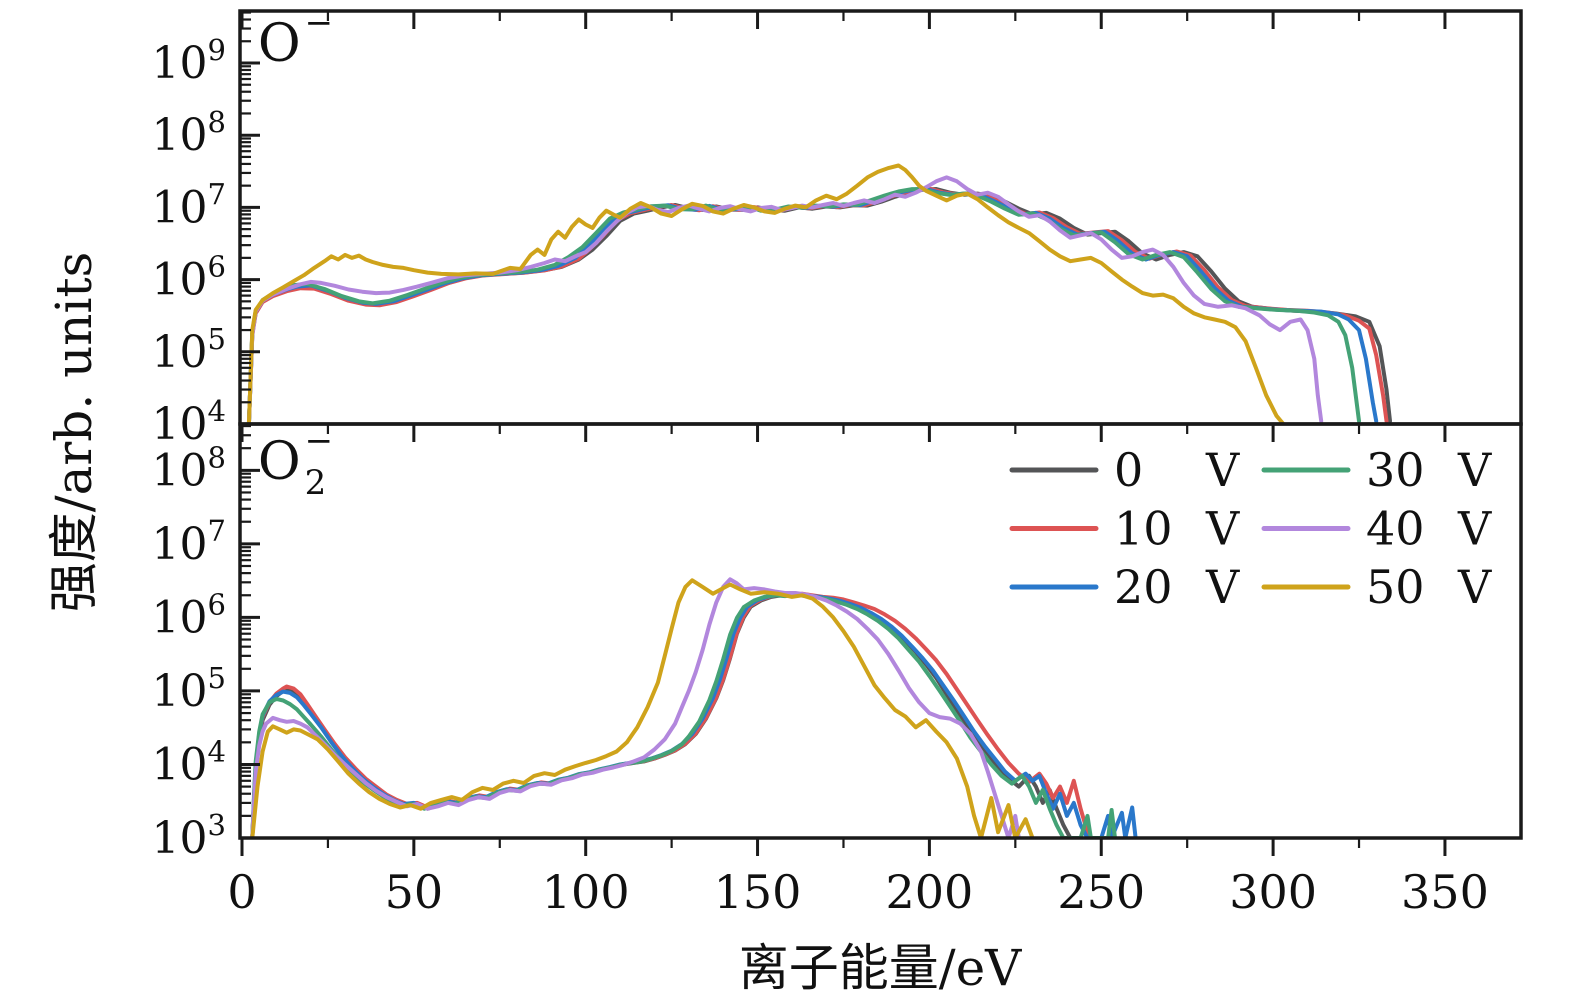 The image size is (1575, 1004). Describe the element at coordinates (1128, 470) in the screenshot. I see `legend-value-0V: 0` at that location.